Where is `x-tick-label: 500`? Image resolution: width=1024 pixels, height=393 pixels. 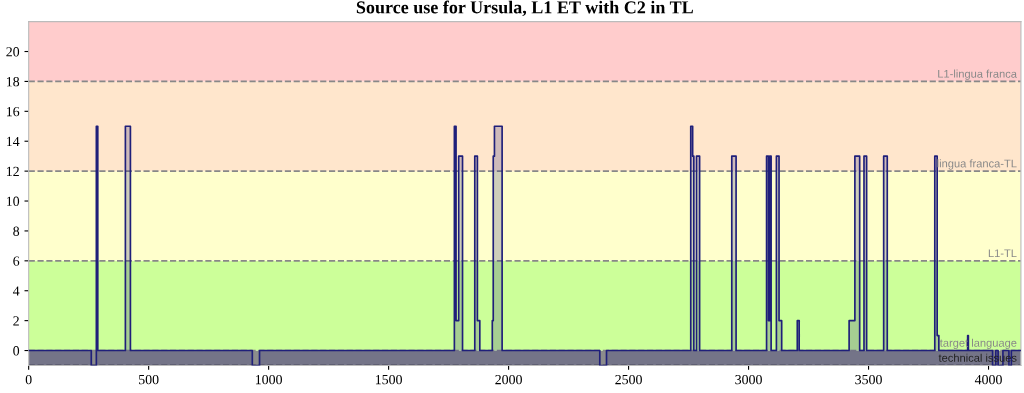
x-tick-label: 500 is located at coordinates (149, 379).